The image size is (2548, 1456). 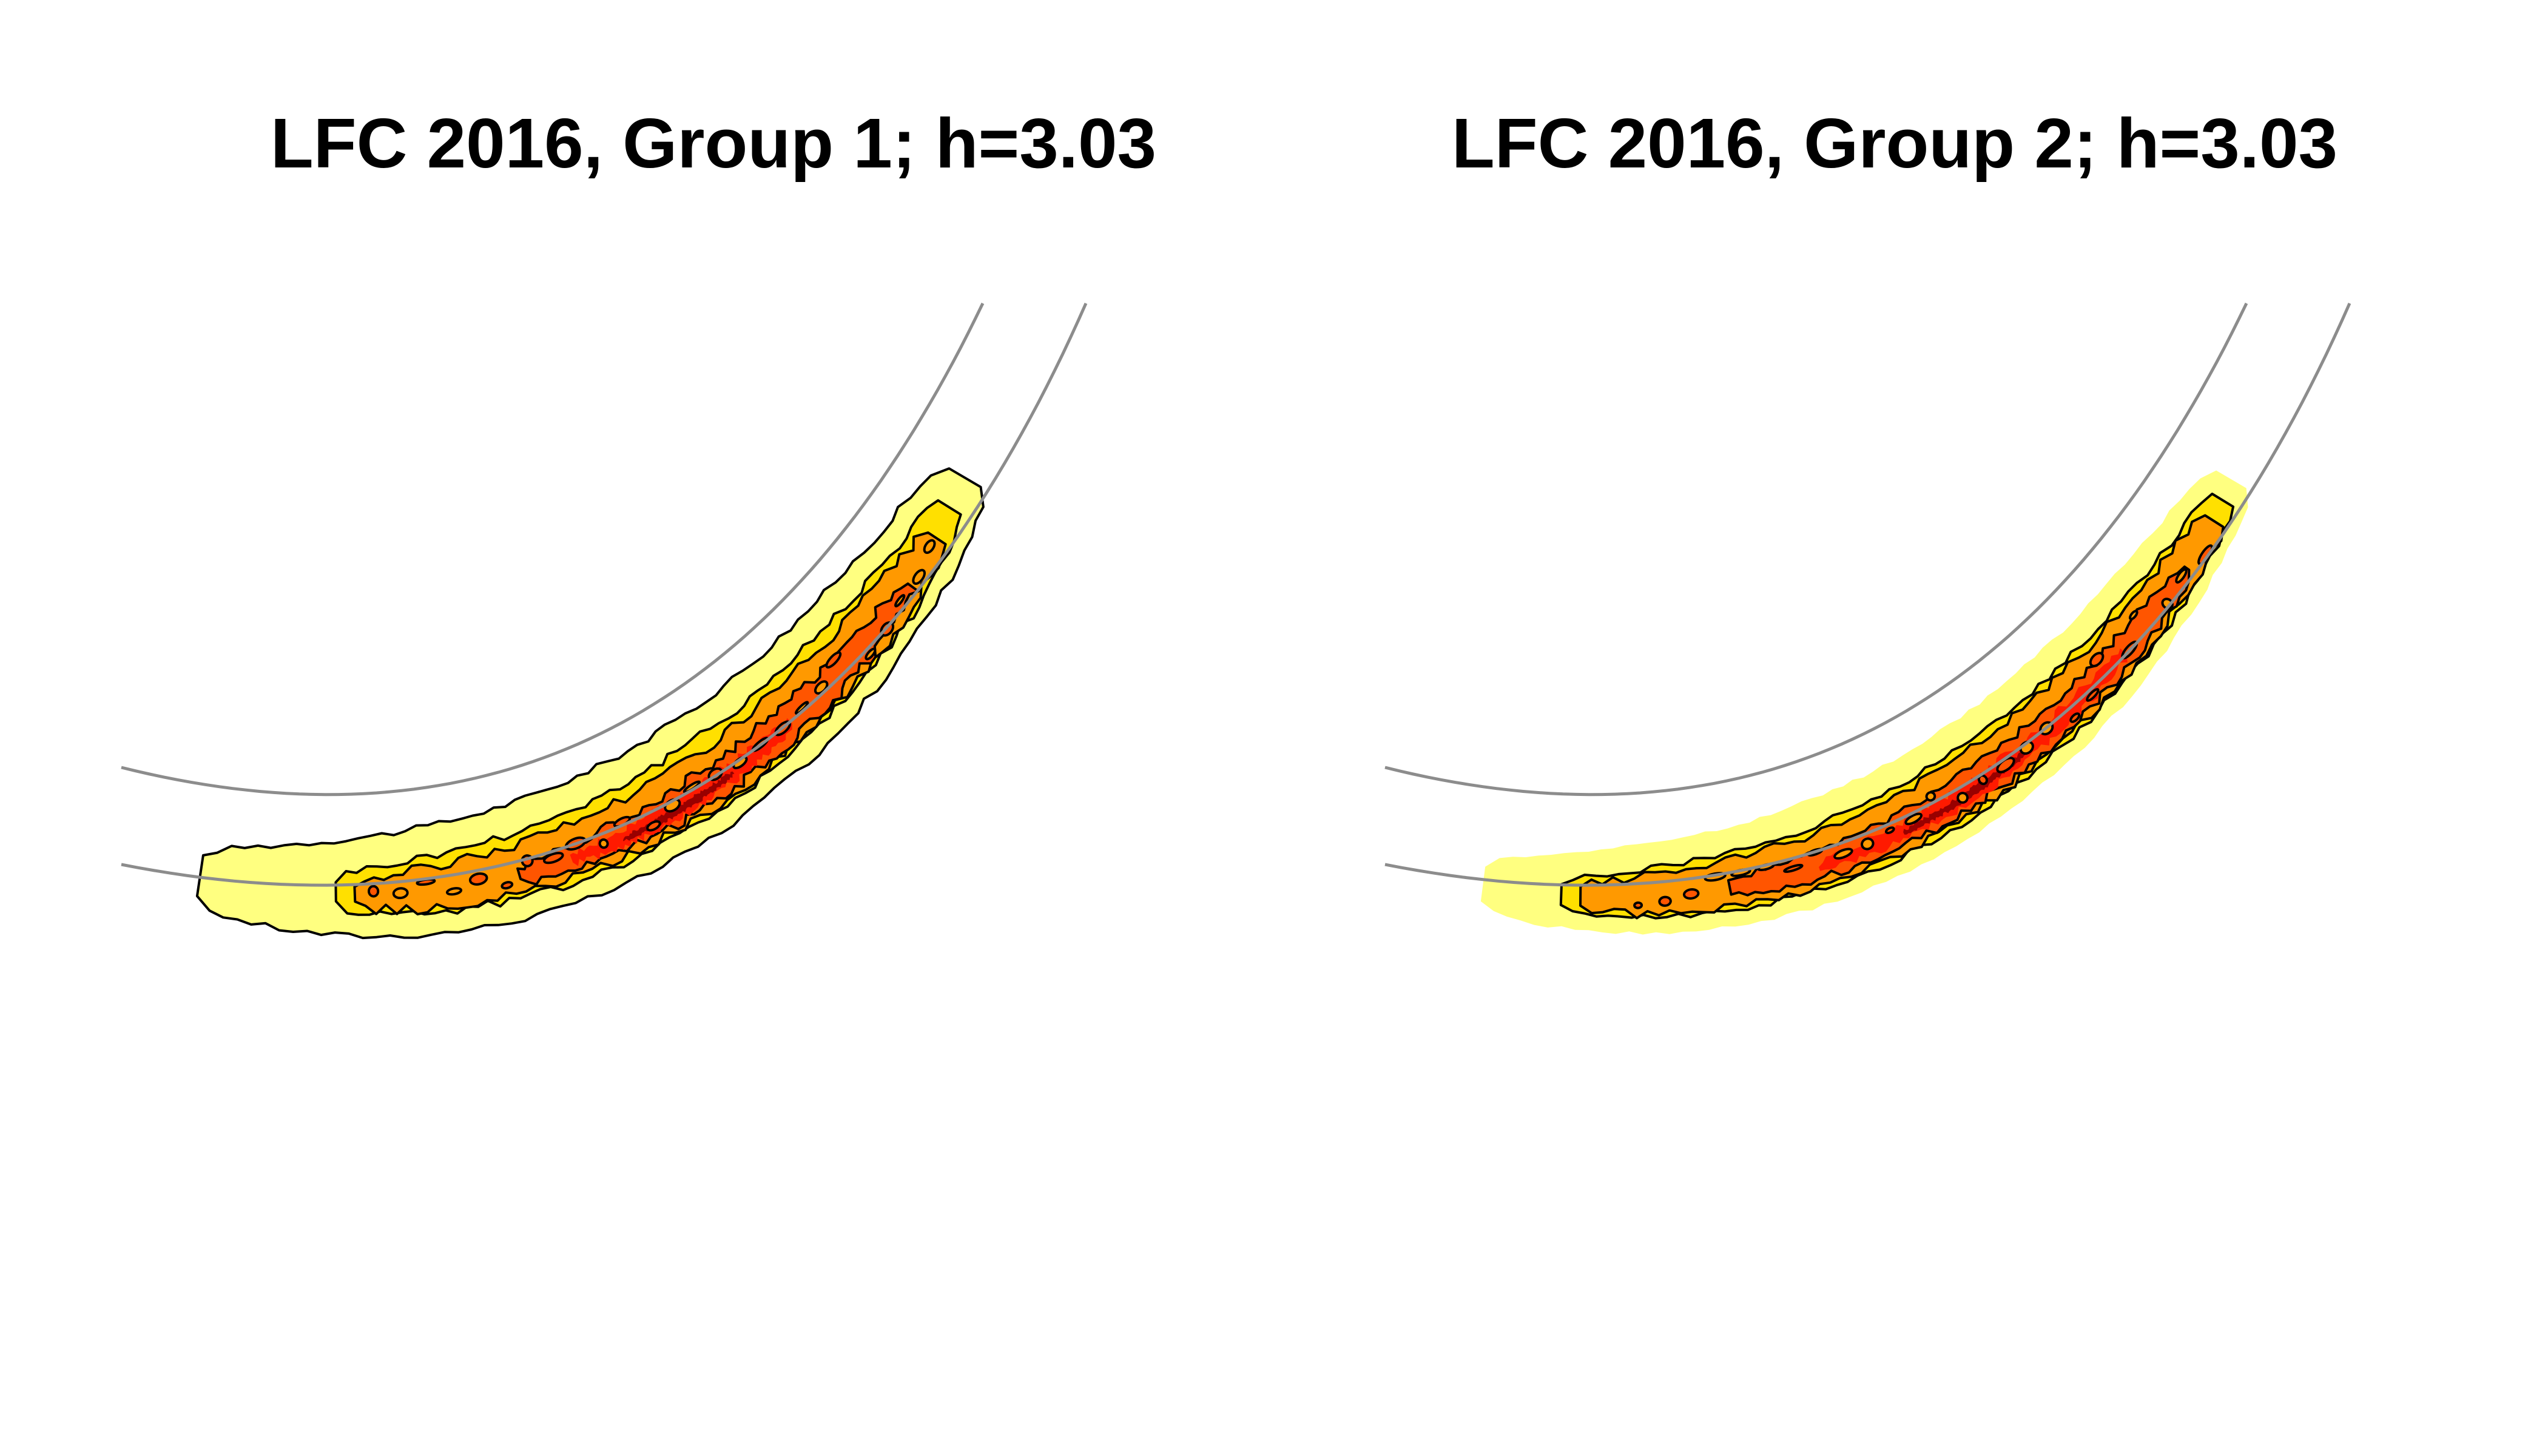 What do you see at coordinates (713, 143) in the screenshot?
I see `panel-title: LFC 2016, Group 1; h=3.03` at bounding box center [713, 143].